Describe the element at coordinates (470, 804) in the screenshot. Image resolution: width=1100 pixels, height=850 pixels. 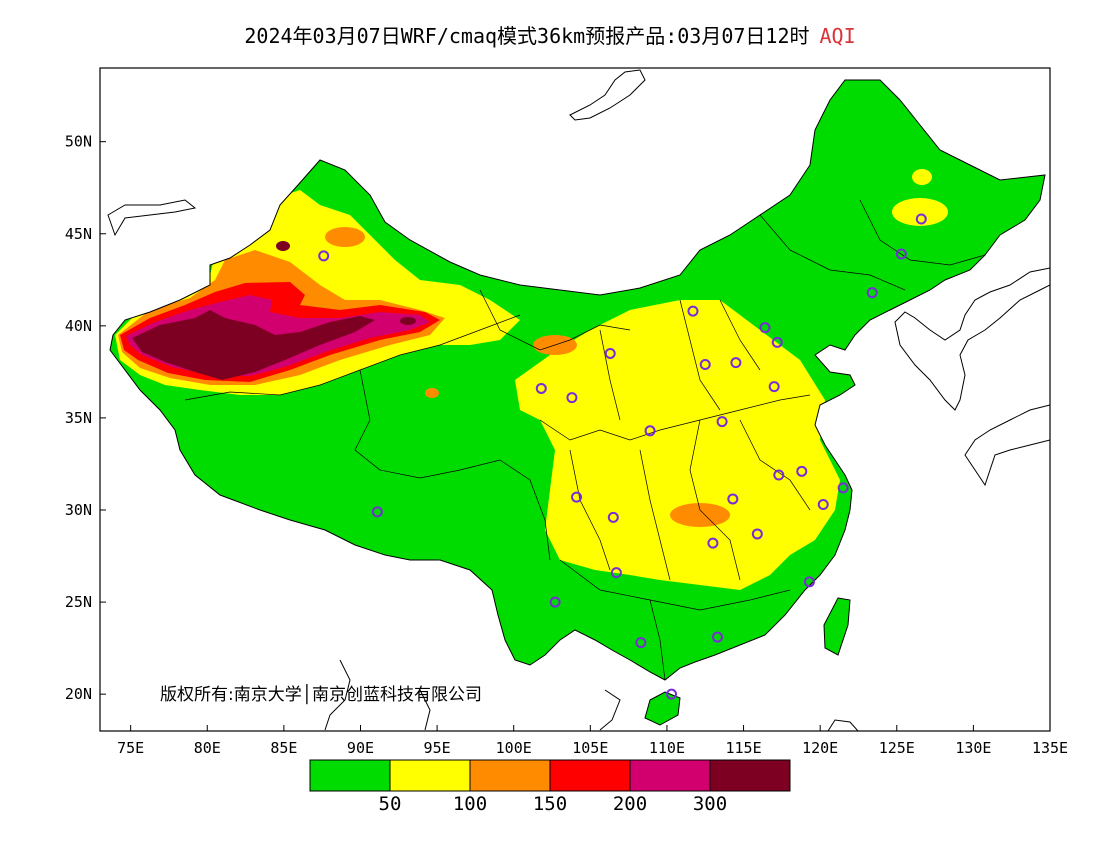
I see `legend-label: 100` at that location.